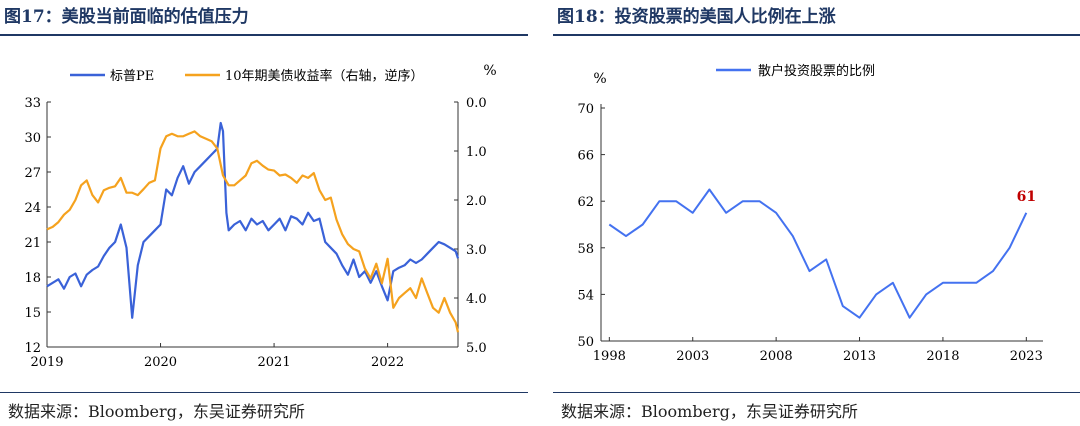 The width and height of the screenshot is (1080, 426). Describe the element at coordinates (585, 342) in the screenshot. I see `y-tick-label: 50` at that location.